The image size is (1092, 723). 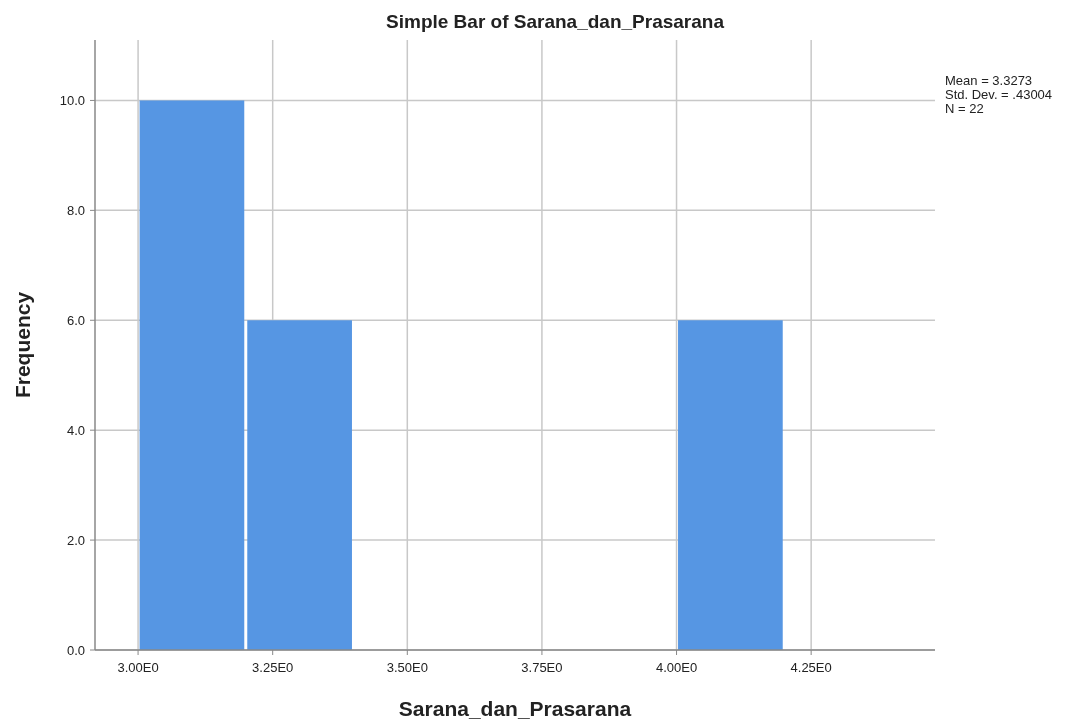 I want to click on text: N = 22, so click(x=964, y=108).